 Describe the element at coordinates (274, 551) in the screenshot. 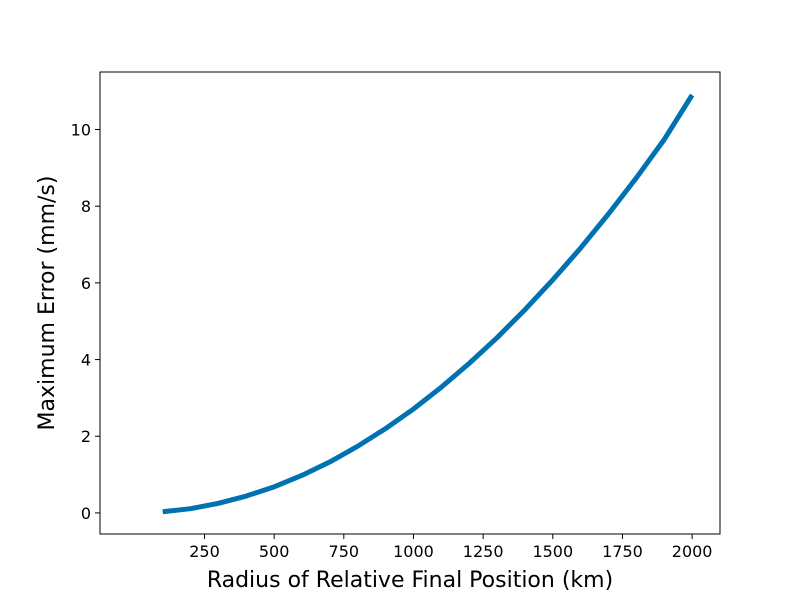

I see `x-tick-label: 500` at that location.